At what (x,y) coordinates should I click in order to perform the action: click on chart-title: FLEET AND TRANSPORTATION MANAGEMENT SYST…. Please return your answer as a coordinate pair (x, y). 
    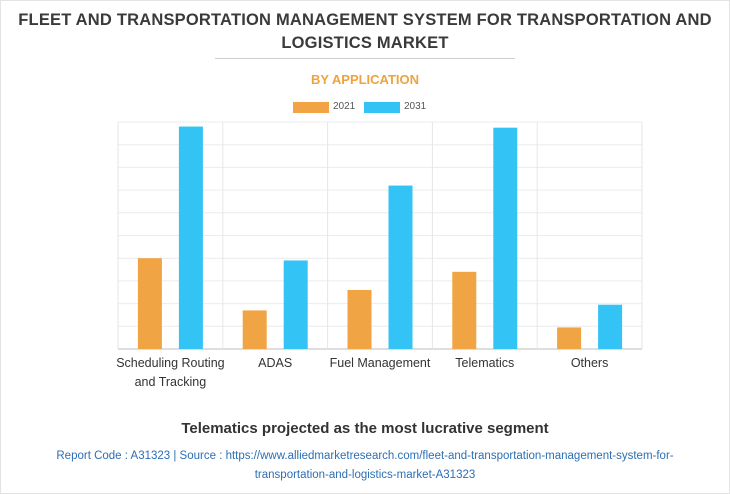
    Looking at the image, I should click on (365, 31).